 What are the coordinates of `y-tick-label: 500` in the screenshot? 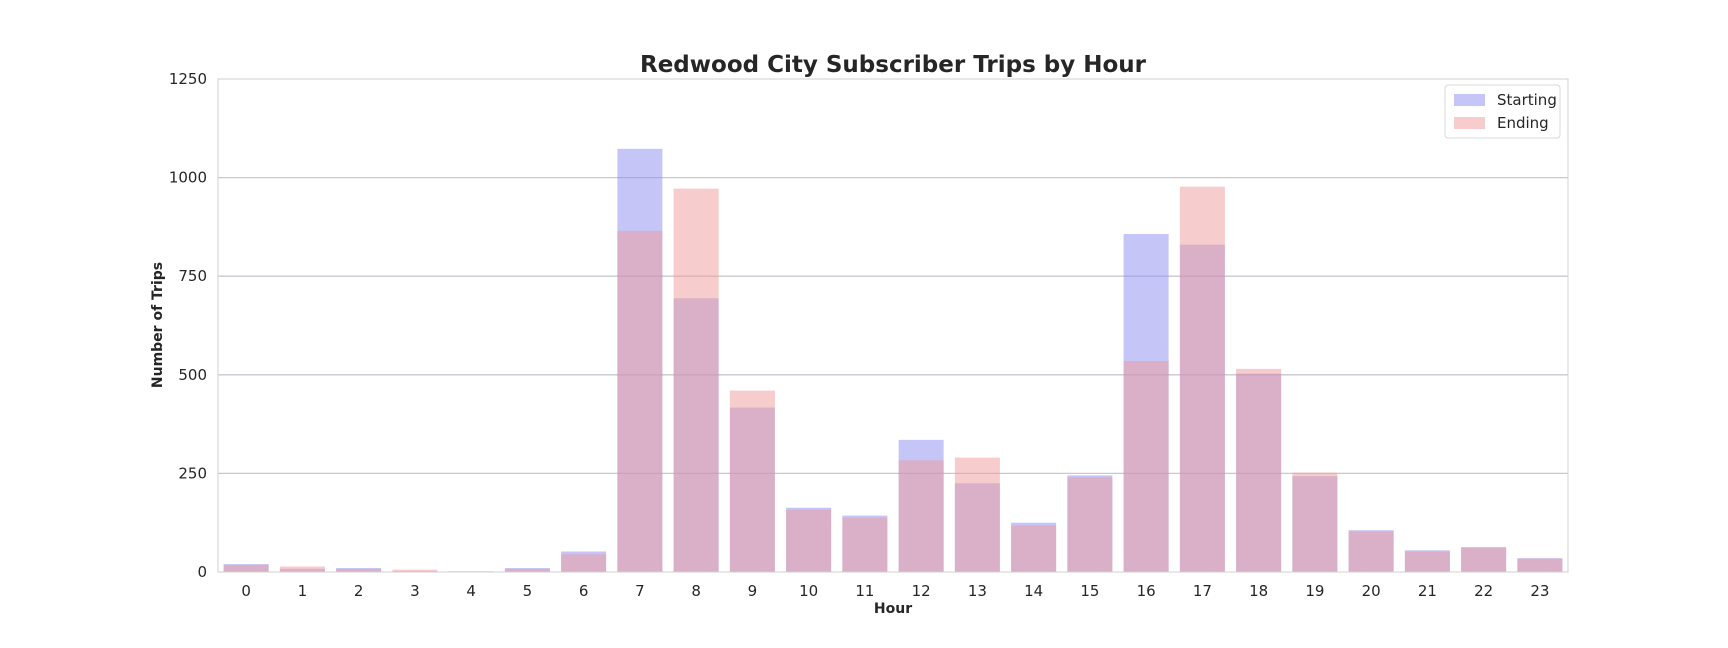 It's located at (192, 375).